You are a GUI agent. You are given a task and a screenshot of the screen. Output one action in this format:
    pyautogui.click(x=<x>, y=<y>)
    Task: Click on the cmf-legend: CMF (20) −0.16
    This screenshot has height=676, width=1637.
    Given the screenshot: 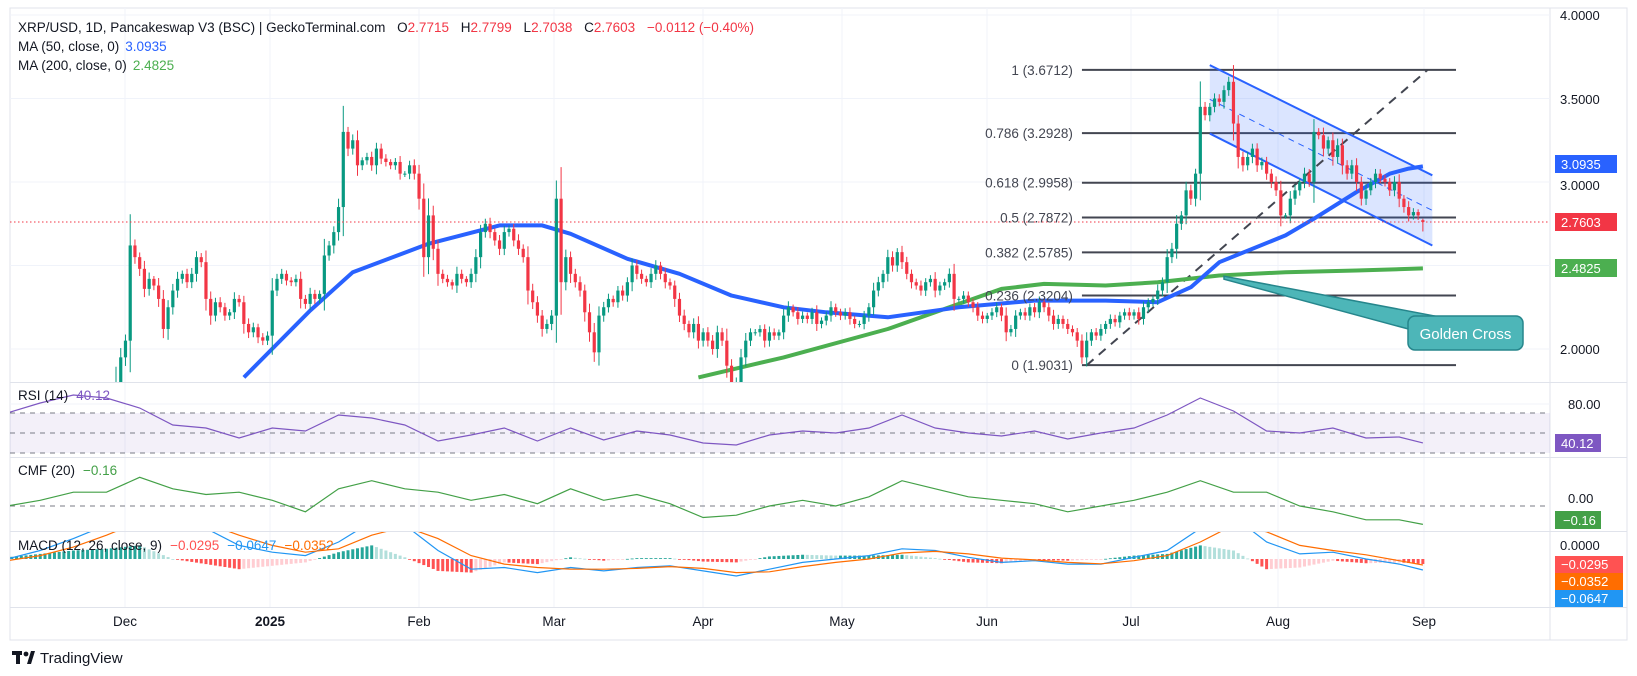 What is the action you would take?
    pyautogui.click(x=67, y=470)
    